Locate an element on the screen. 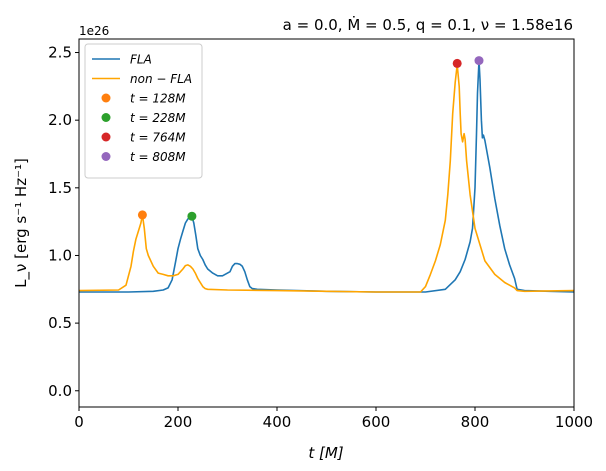 This screenshot has width=606, height=471. chart-title: a = 0.0, Ṁ = 0.5, q = 0.1, ν = 1.58e16 is located at coordinates (428, 24).